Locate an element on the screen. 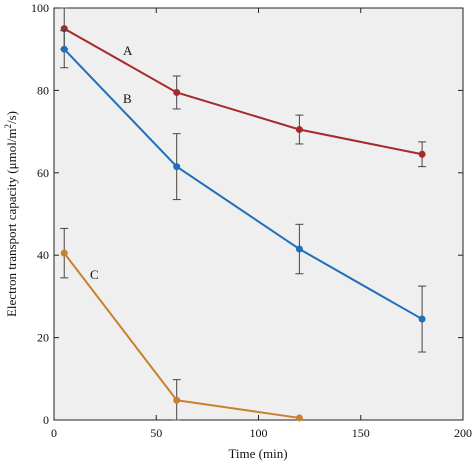 The image size is (473, 464). series-label-A: A is located at coordinates (128, 50).